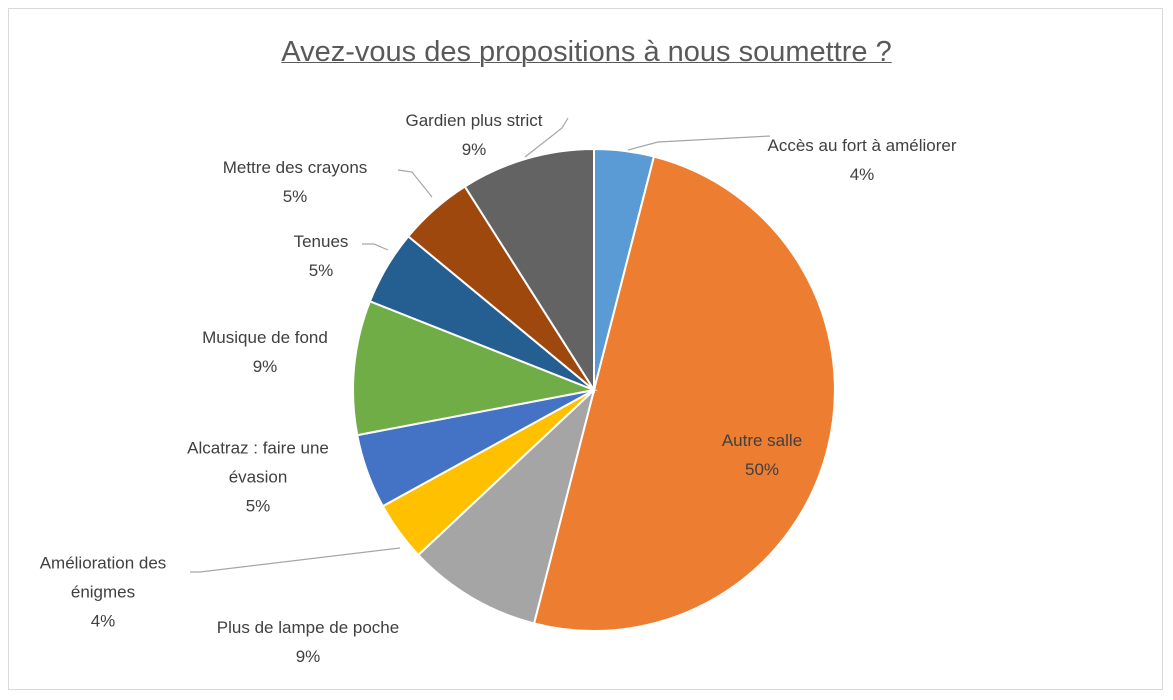 The width and height of the screenshot is (1173, 700). What do you see at coordinates (308, 627) in the screenshot?
I see `category-label: Plus de lampe de poche` at bounding box center [308, 627].